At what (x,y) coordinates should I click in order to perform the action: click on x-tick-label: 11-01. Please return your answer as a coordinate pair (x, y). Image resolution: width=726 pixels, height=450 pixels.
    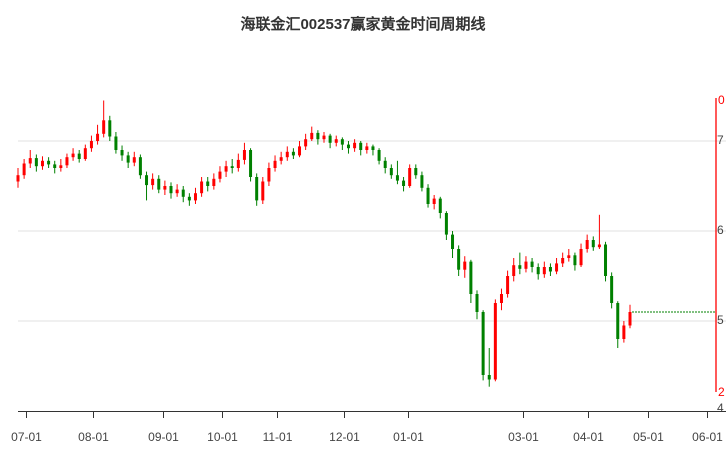
    Looking at the image, I should click on (278, 437).